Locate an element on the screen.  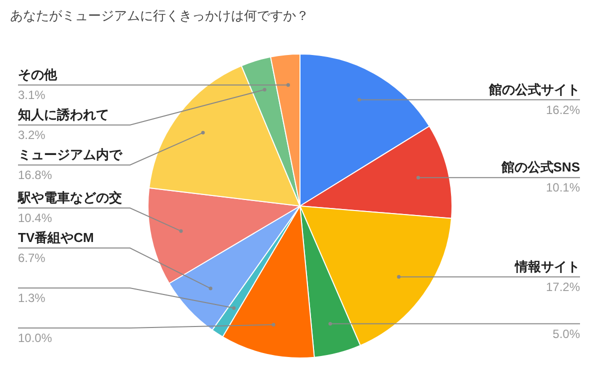
slice-label: その他 is located at coordinates (38, 74).